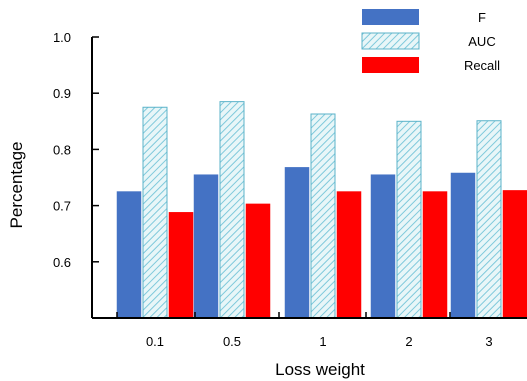  I want to click on x-ticks: 0.1 0.5 1 2 3, so click(304, 330).